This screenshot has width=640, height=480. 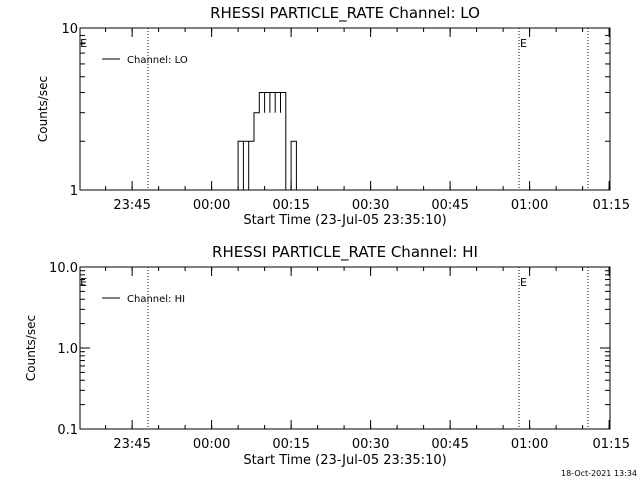 What do you see at coordinates (157, 60) in the screenshot?
I see `legend-entry: Channel: LO` at bounding box center [157, 60].